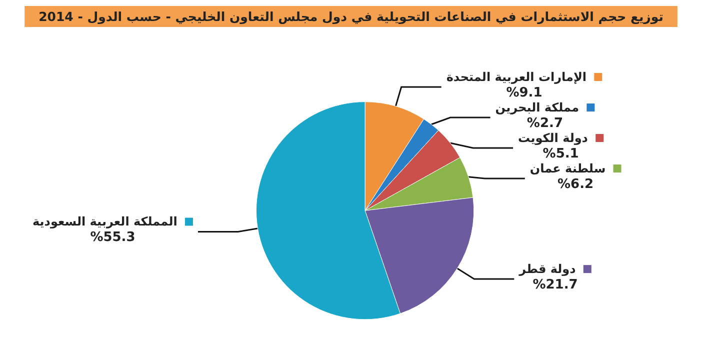  I want to click on data-label: %5.1, so click(560, 154).